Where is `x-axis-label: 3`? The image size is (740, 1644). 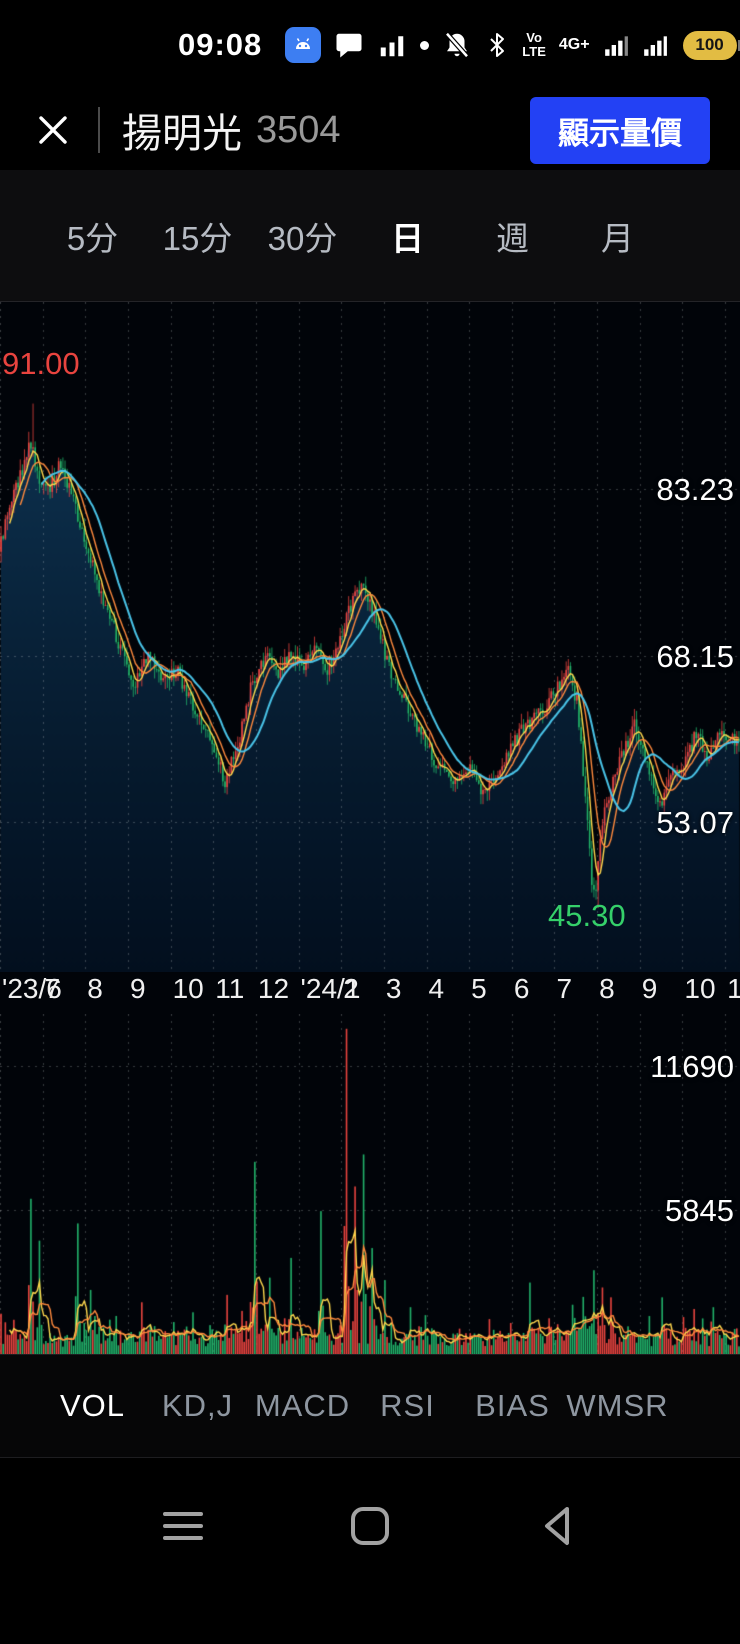
x-axis-label: 3 is located at coordinates (393, 988).